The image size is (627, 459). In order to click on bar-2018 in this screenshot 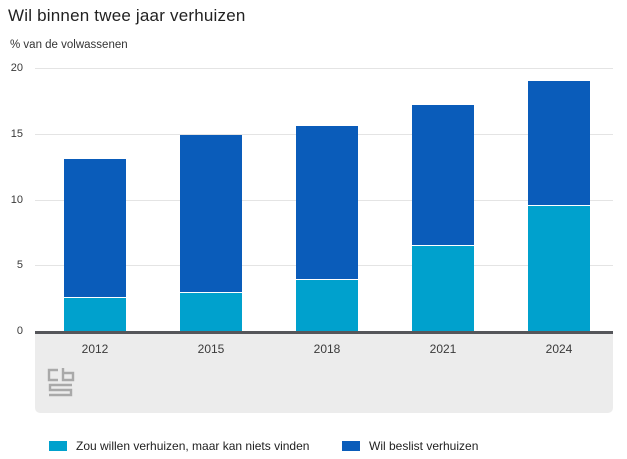, I will do `click(327, 228)`.